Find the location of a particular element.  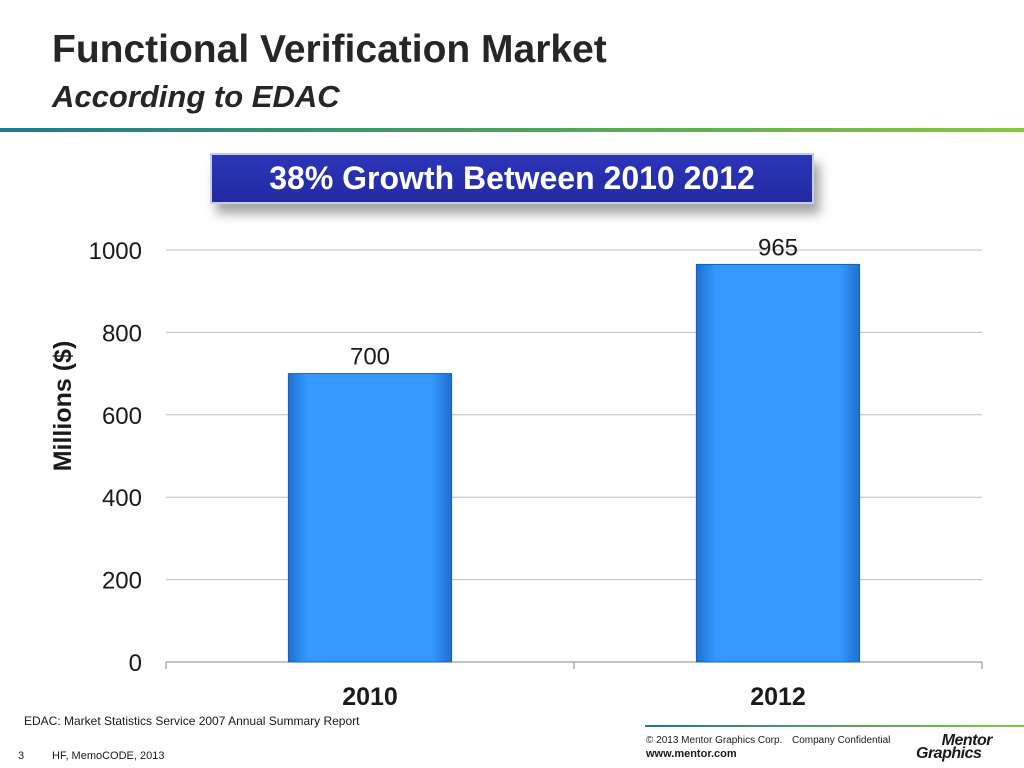

x-category-label-2012: 2012 is located at coordinates (778, 697).